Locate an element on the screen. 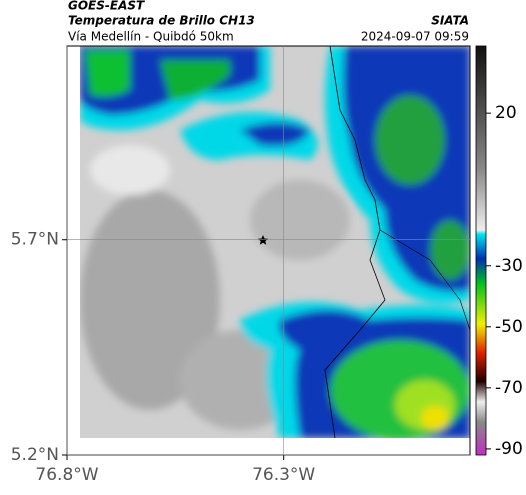 Image resolution: width=526 pixels, height=495 pixels. subtitle: Vía Medellín - Quibdó 50km is located at coordinates (151, 37).